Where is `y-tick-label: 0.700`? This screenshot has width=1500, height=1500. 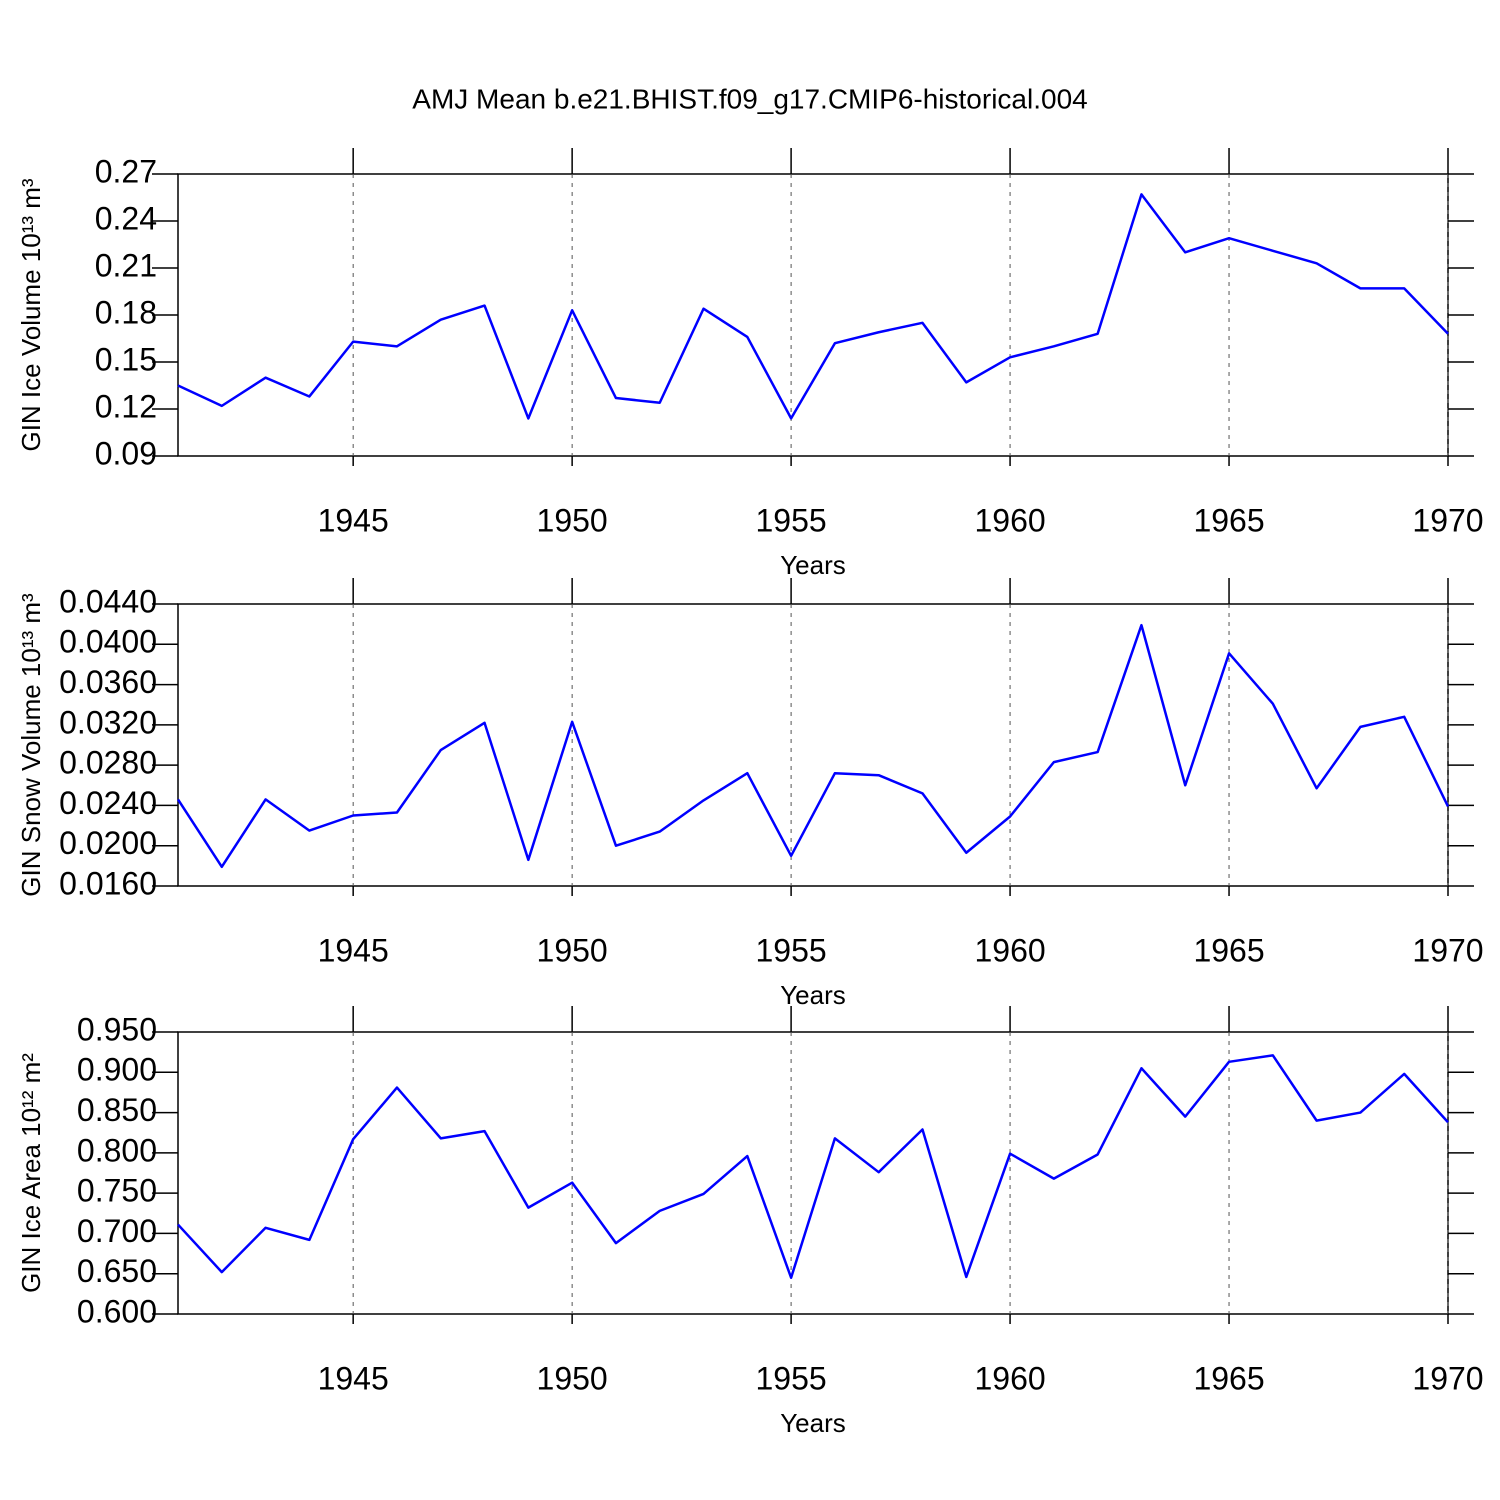
y-tick-label: 0.700 is located at coordinates (117, 1231).